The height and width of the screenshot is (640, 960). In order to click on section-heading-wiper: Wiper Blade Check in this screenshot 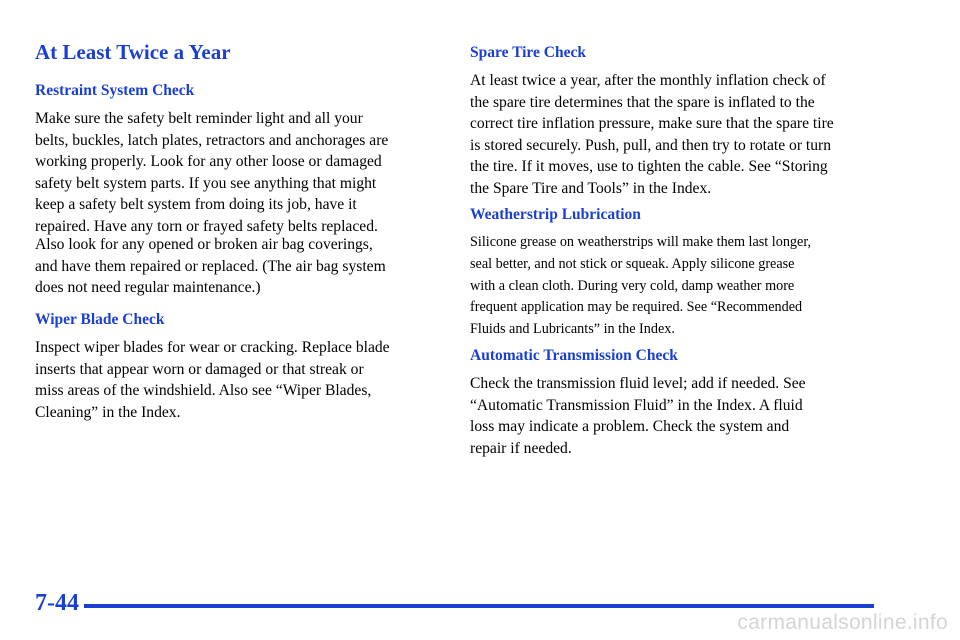, I will do `click(100, 319)`.